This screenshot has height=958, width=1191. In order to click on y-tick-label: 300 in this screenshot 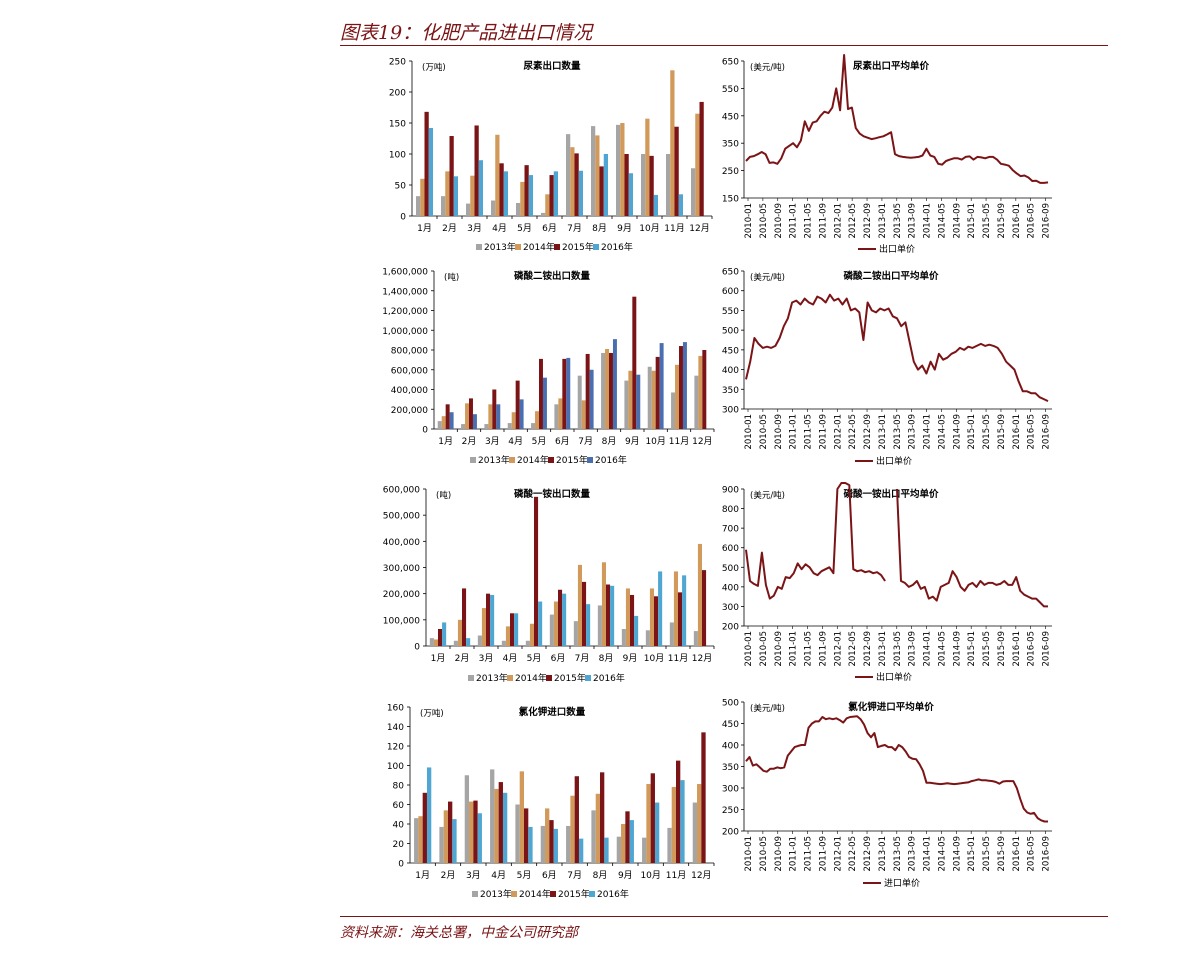, I will do `click(730, 608)`.